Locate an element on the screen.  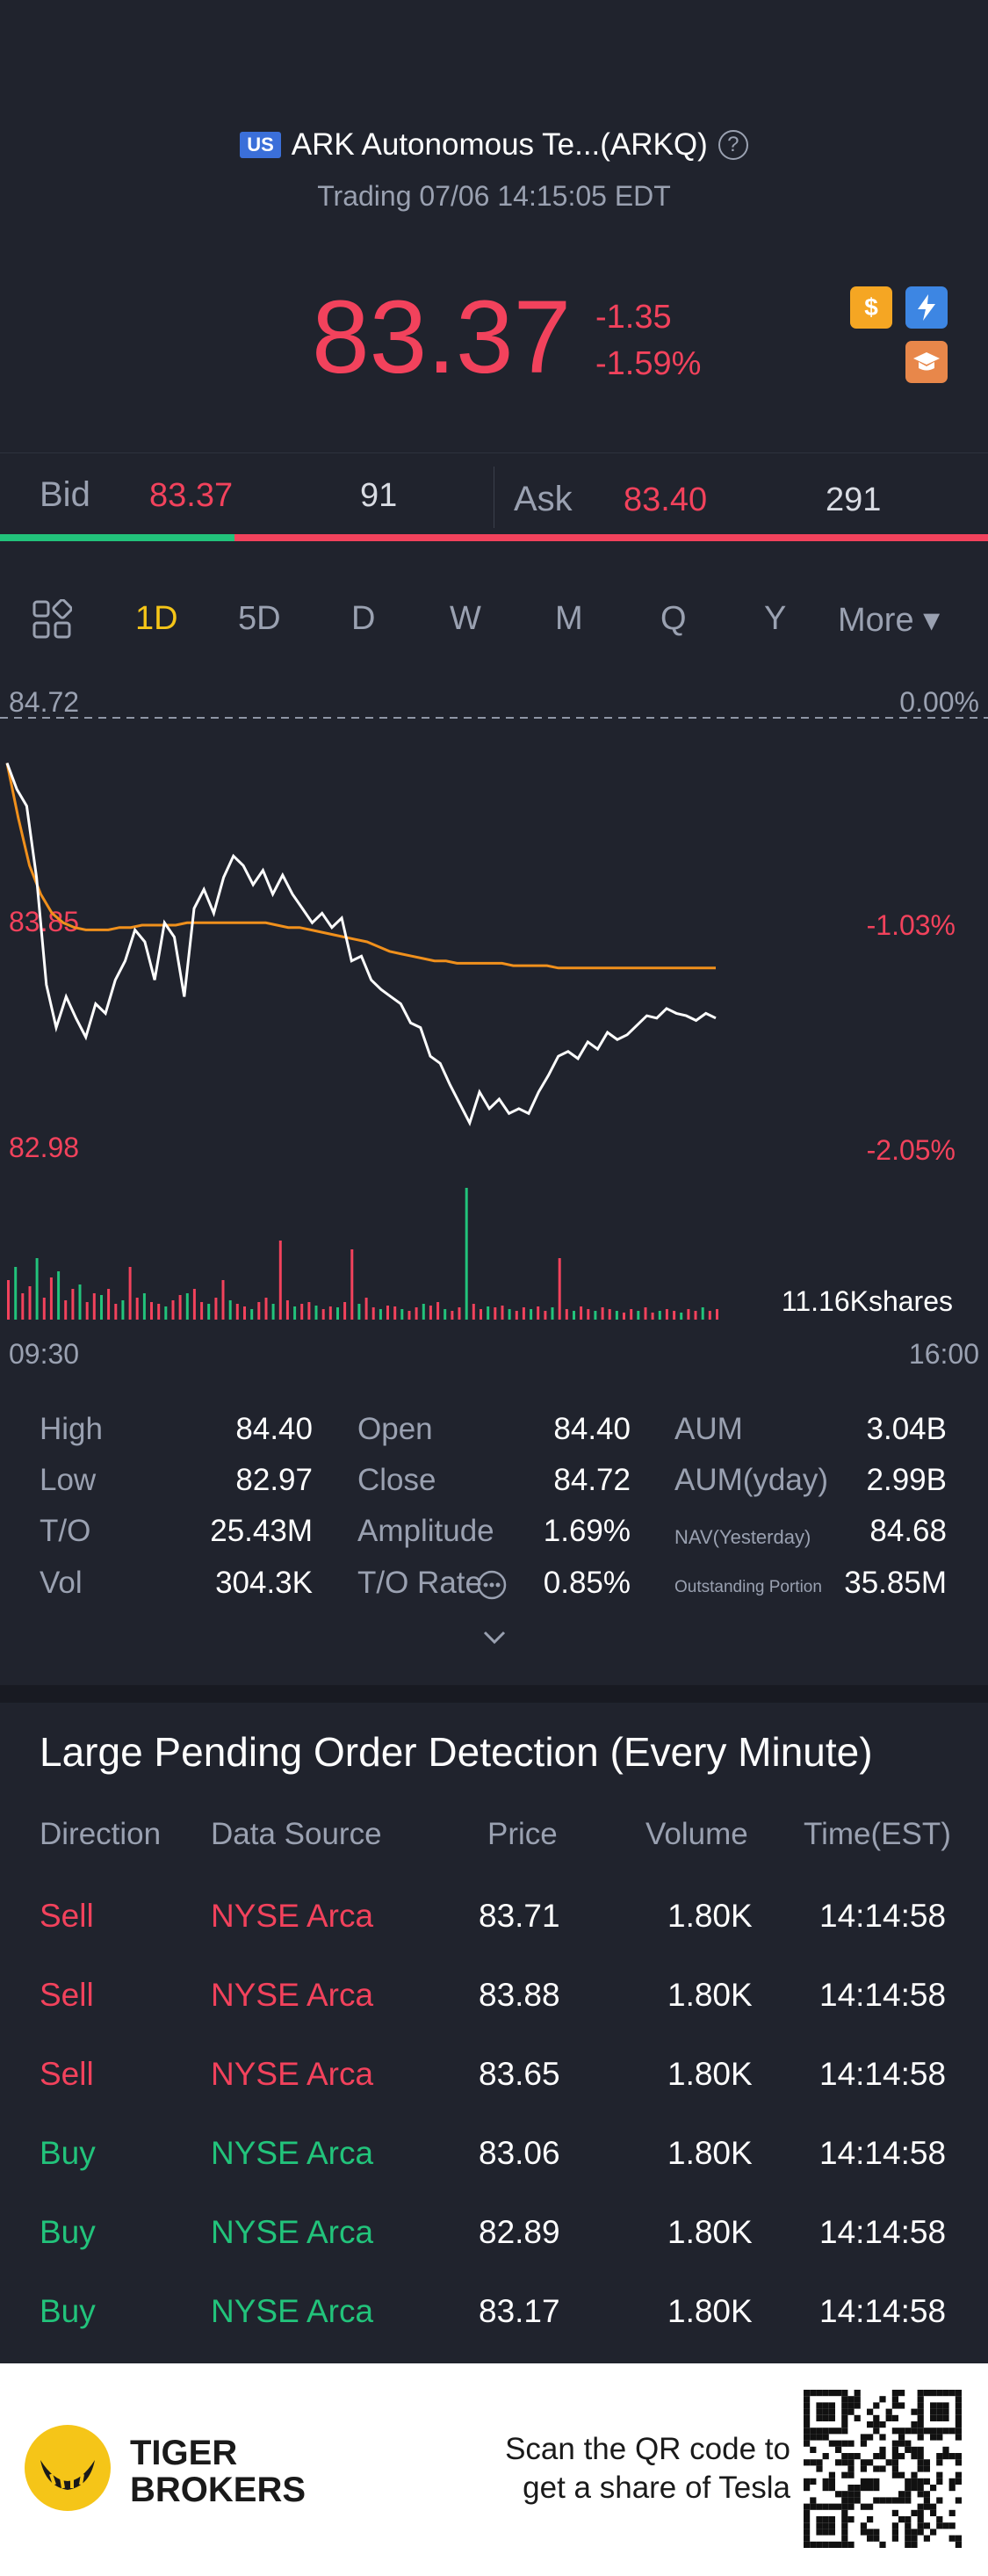
column-header-price: Price is located at coordinates (522, 1834).